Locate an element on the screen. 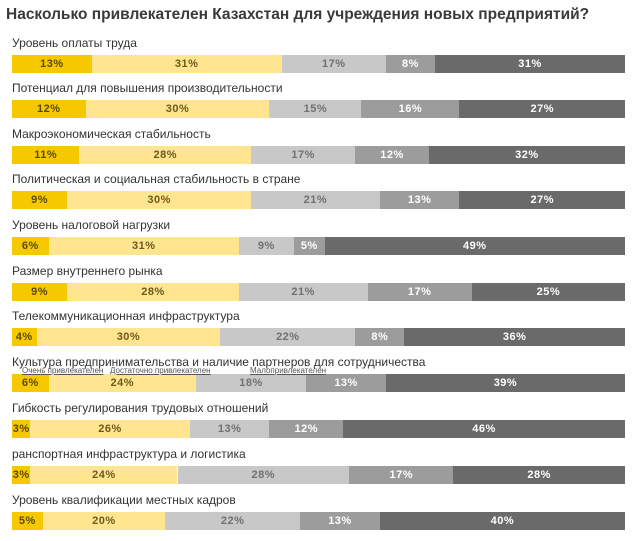 The width and height of the screenshot is (637, 541). legend-label: Очень привлекателен is located at coordinates (63, 370).